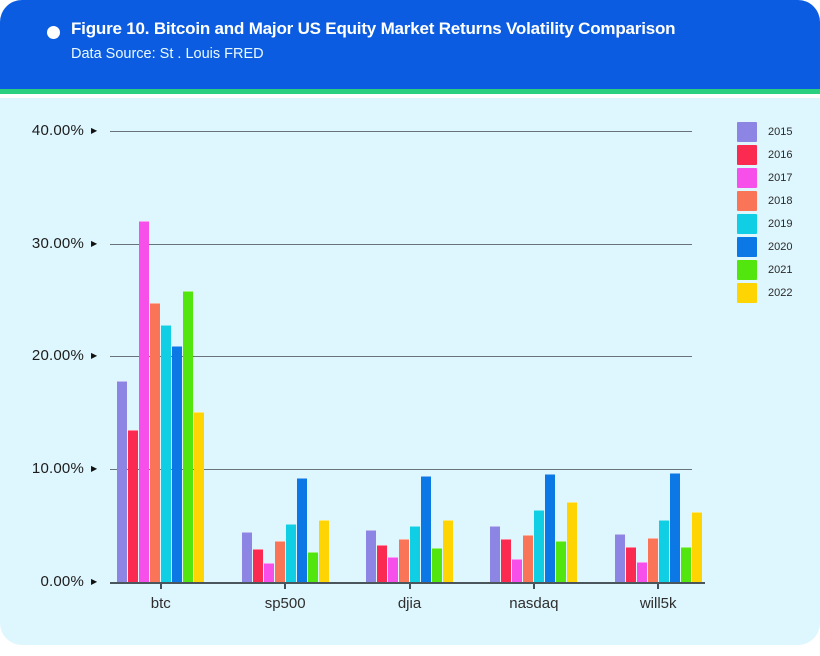 The width and height of the screenshot is (820, 656). I want to click on y-tick-label-30: 30.00%, so click(57, 243).